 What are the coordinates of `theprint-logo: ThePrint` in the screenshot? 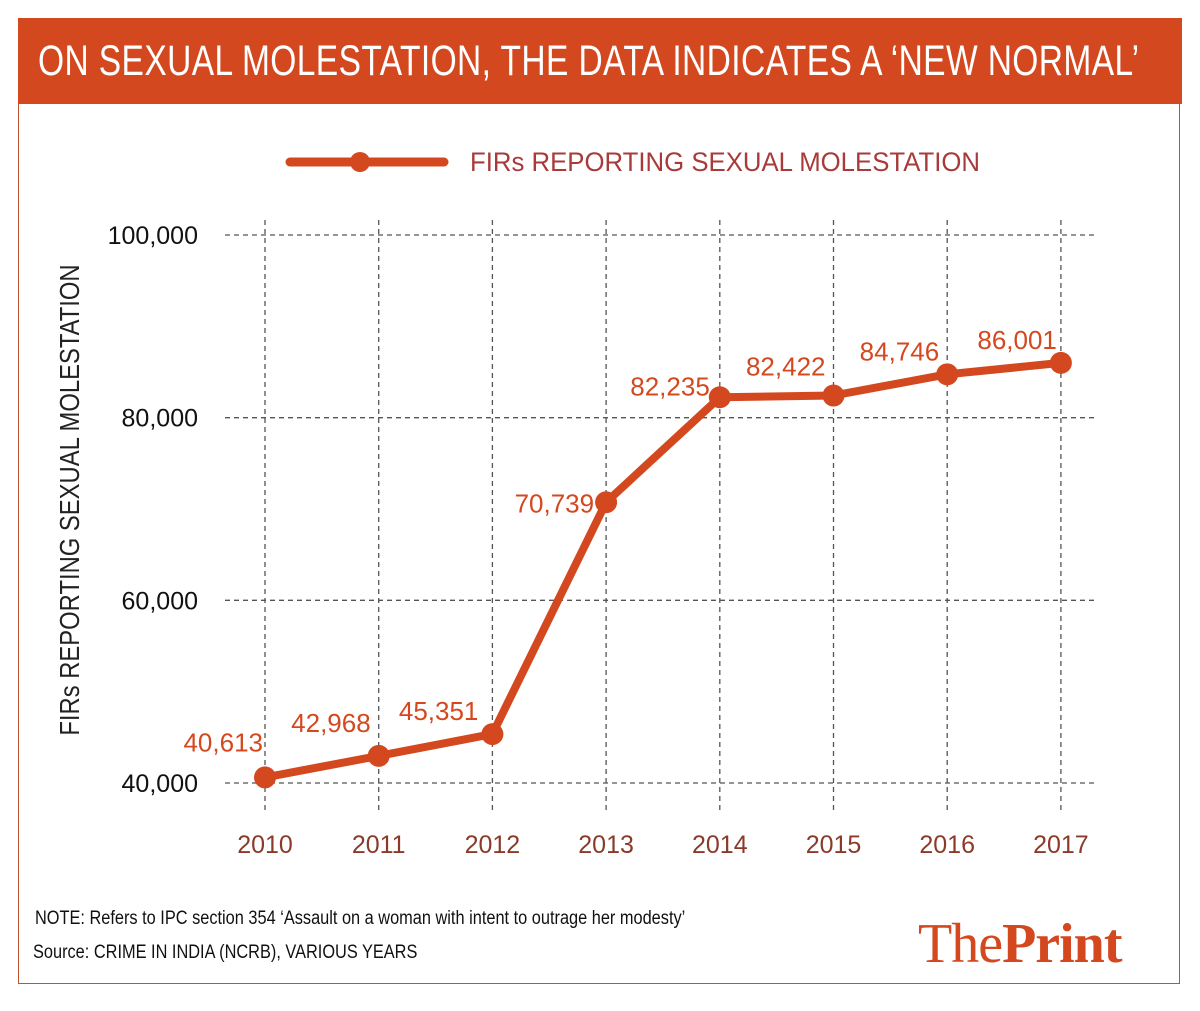 It's located at (1020, 944).